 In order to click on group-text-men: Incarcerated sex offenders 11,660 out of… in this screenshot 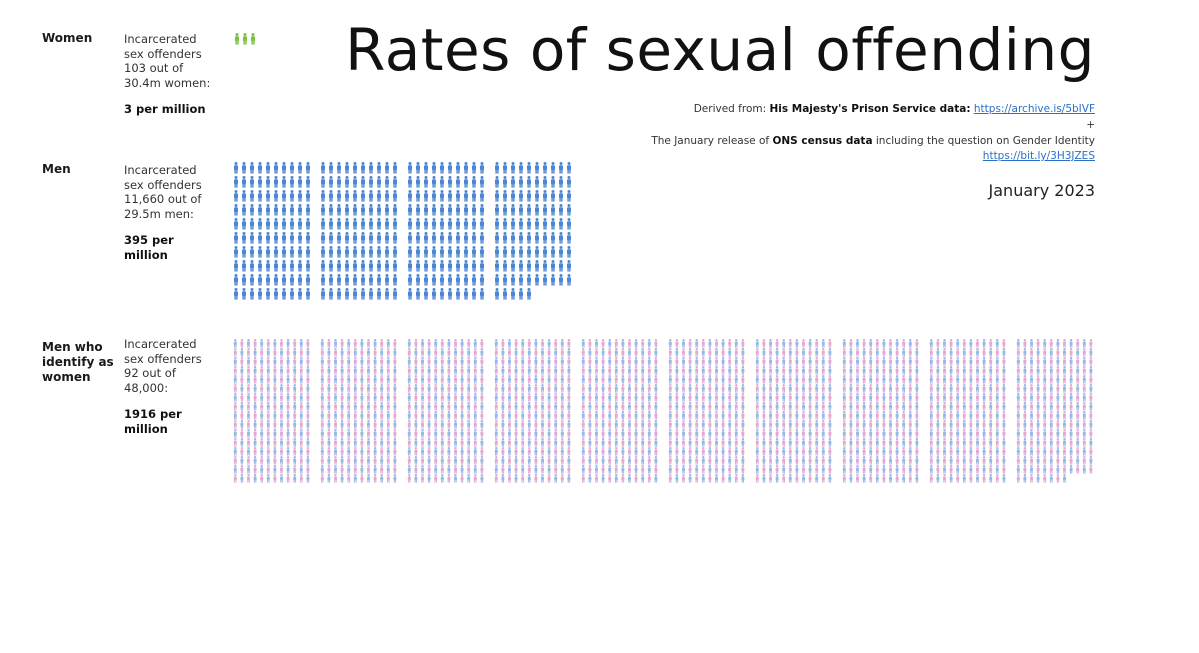, I will do `click(163, 192)`.